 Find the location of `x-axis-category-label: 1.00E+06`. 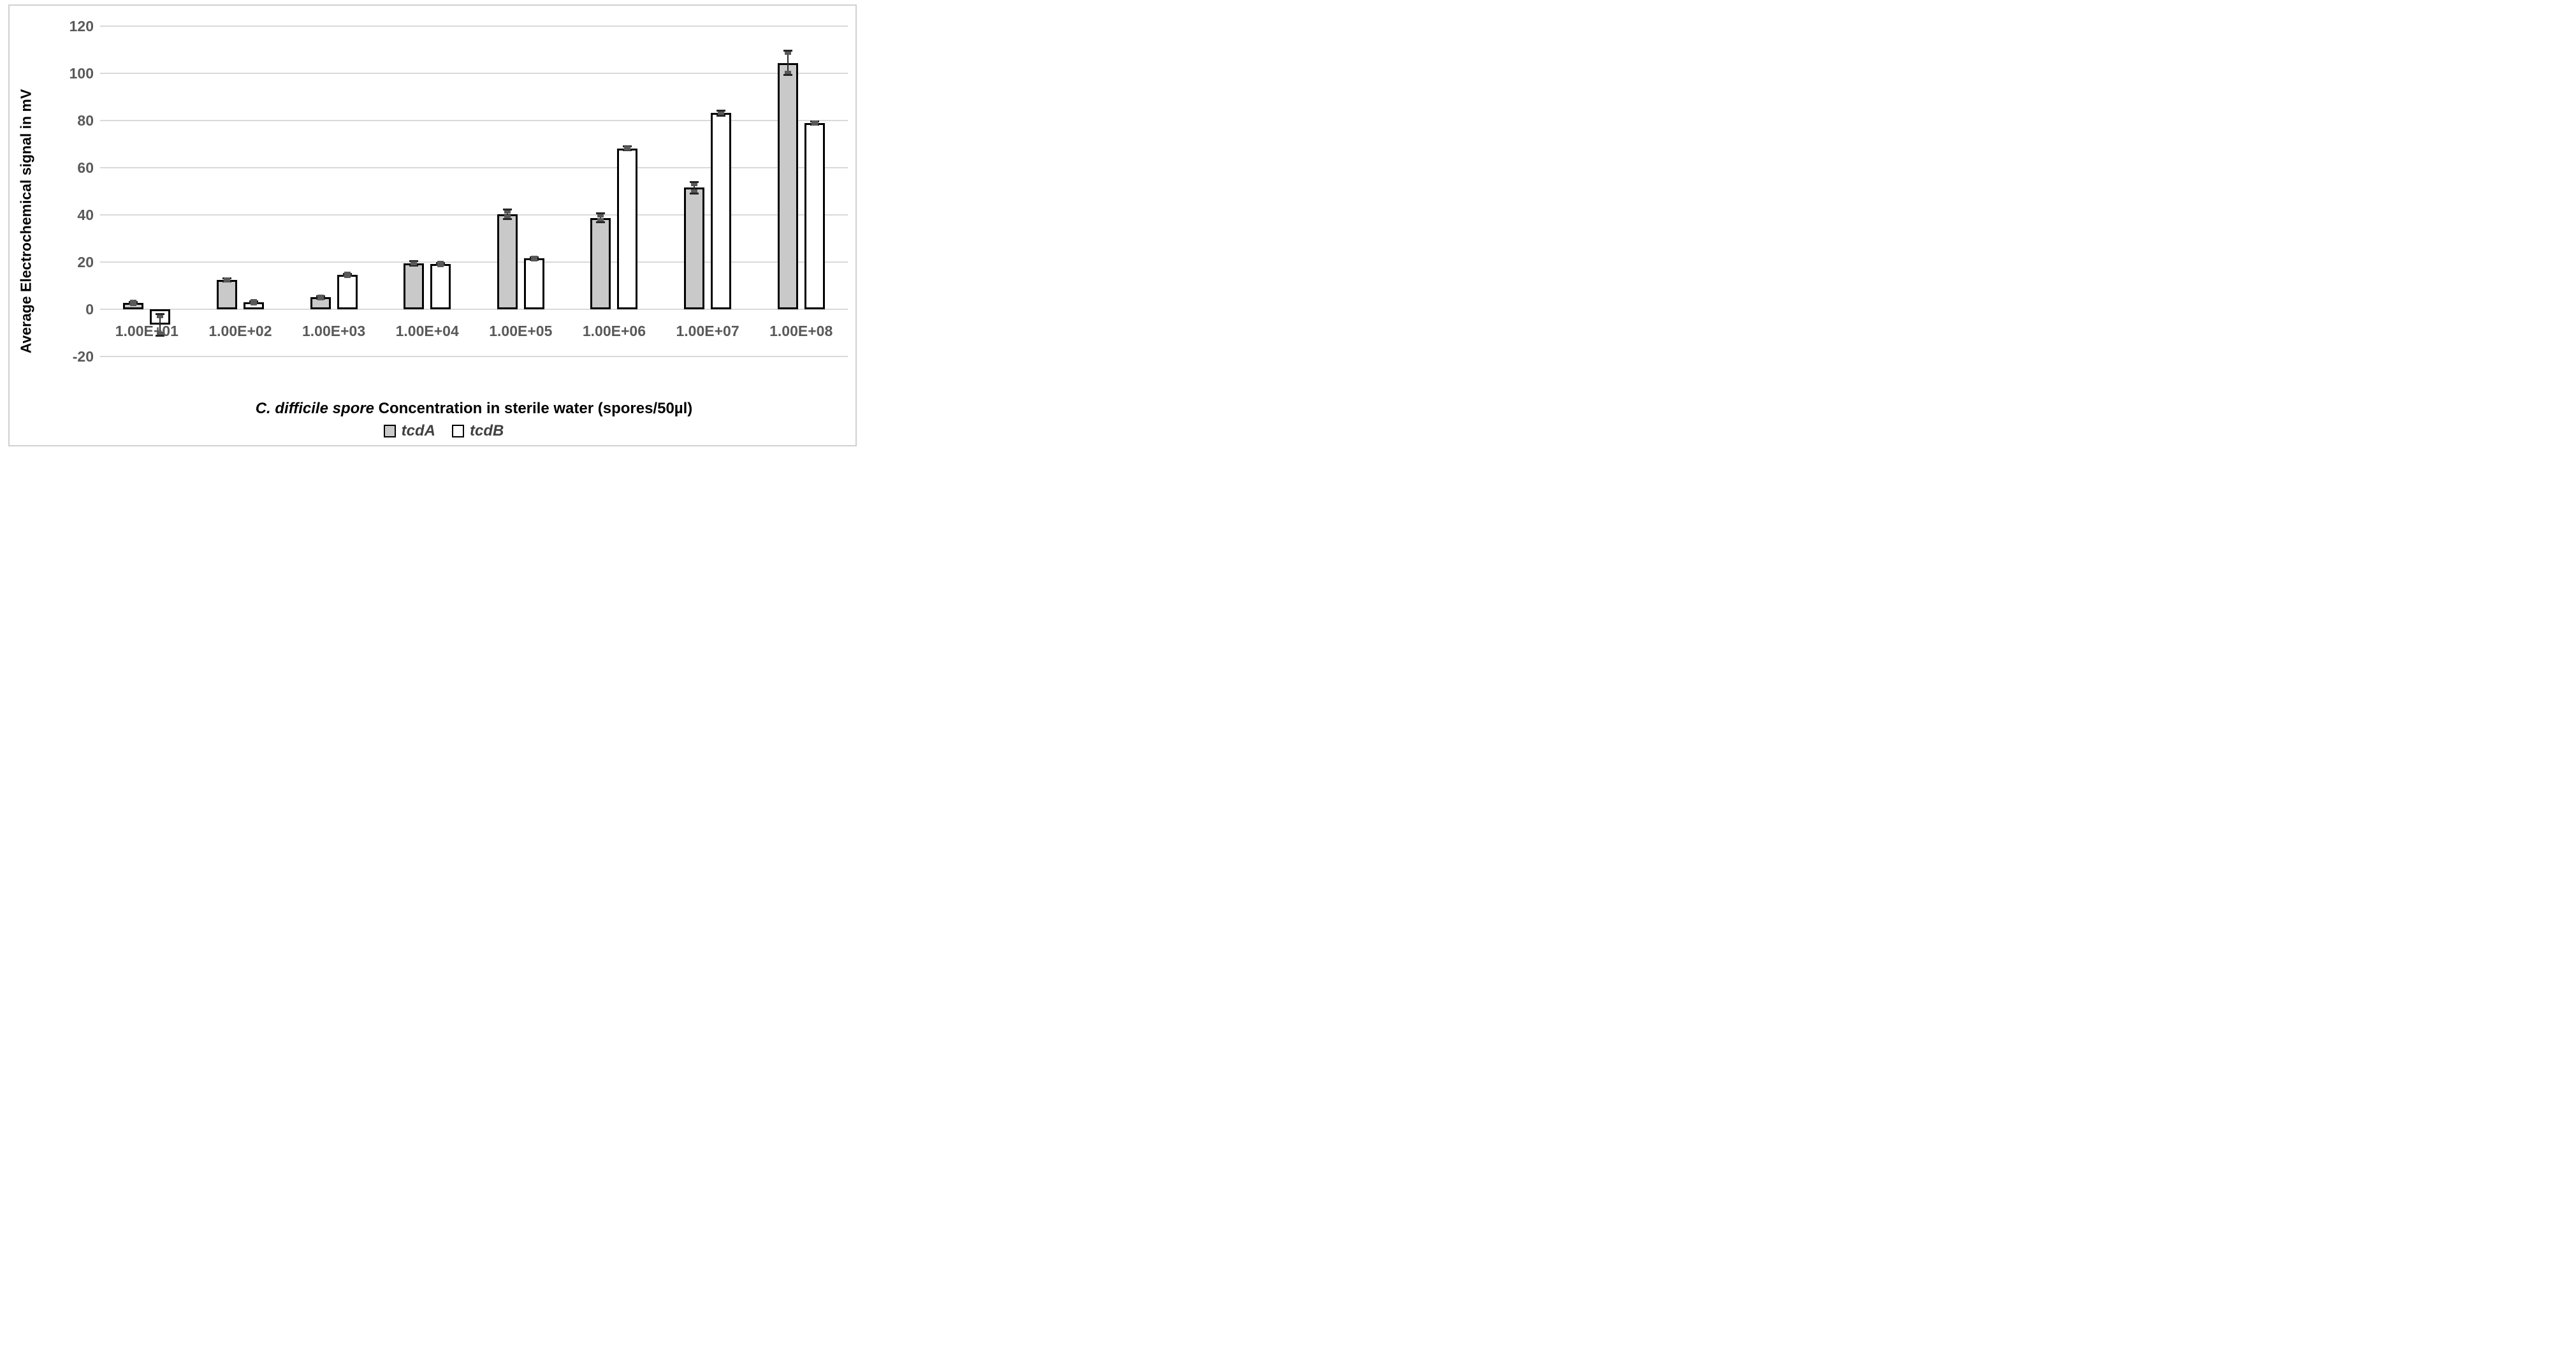

x-axis-category-label: 1.00E+06 is located at coordinates (614, 331).